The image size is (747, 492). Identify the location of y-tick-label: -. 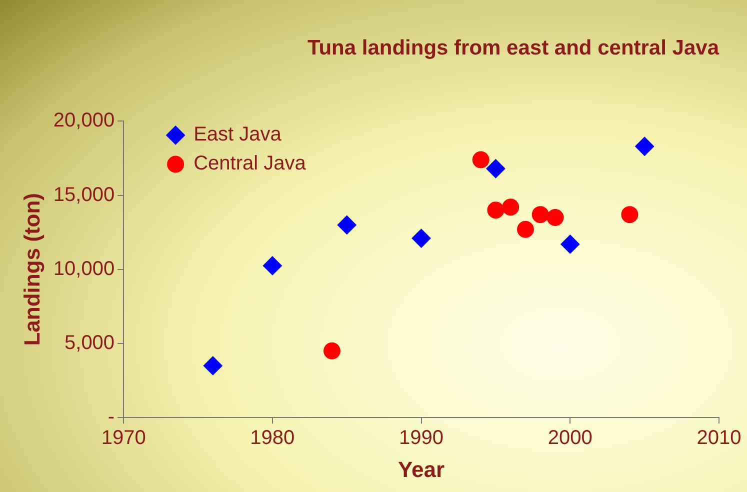
(111, 417).